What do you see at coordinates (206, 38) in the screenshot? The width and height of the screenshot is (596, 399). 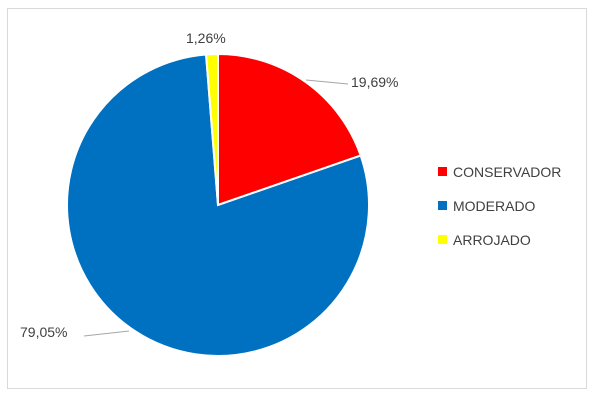 I see `data-label-arrojado: 1,26%` at bounding box center [206, 38].